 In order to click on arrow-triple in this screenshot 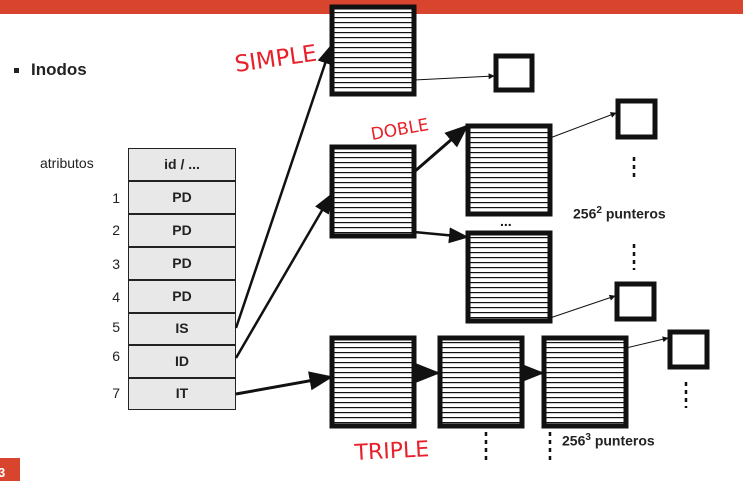, I will do `click(284, 383)`.